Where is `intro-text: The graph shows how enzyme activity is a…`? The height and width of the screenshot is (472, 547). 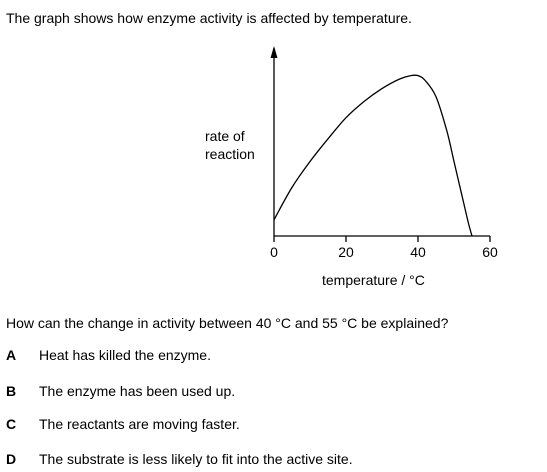
intro-text: The graph shows how enzyme activity is a… is located at coordinates (209, 18).